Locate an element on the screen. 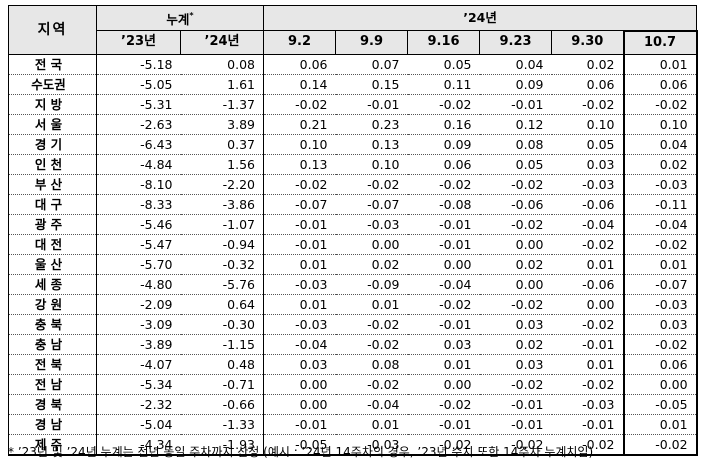 This screenshot has width=710, height=468. region-cell: 지 방 is located at coordinates (52, 104).